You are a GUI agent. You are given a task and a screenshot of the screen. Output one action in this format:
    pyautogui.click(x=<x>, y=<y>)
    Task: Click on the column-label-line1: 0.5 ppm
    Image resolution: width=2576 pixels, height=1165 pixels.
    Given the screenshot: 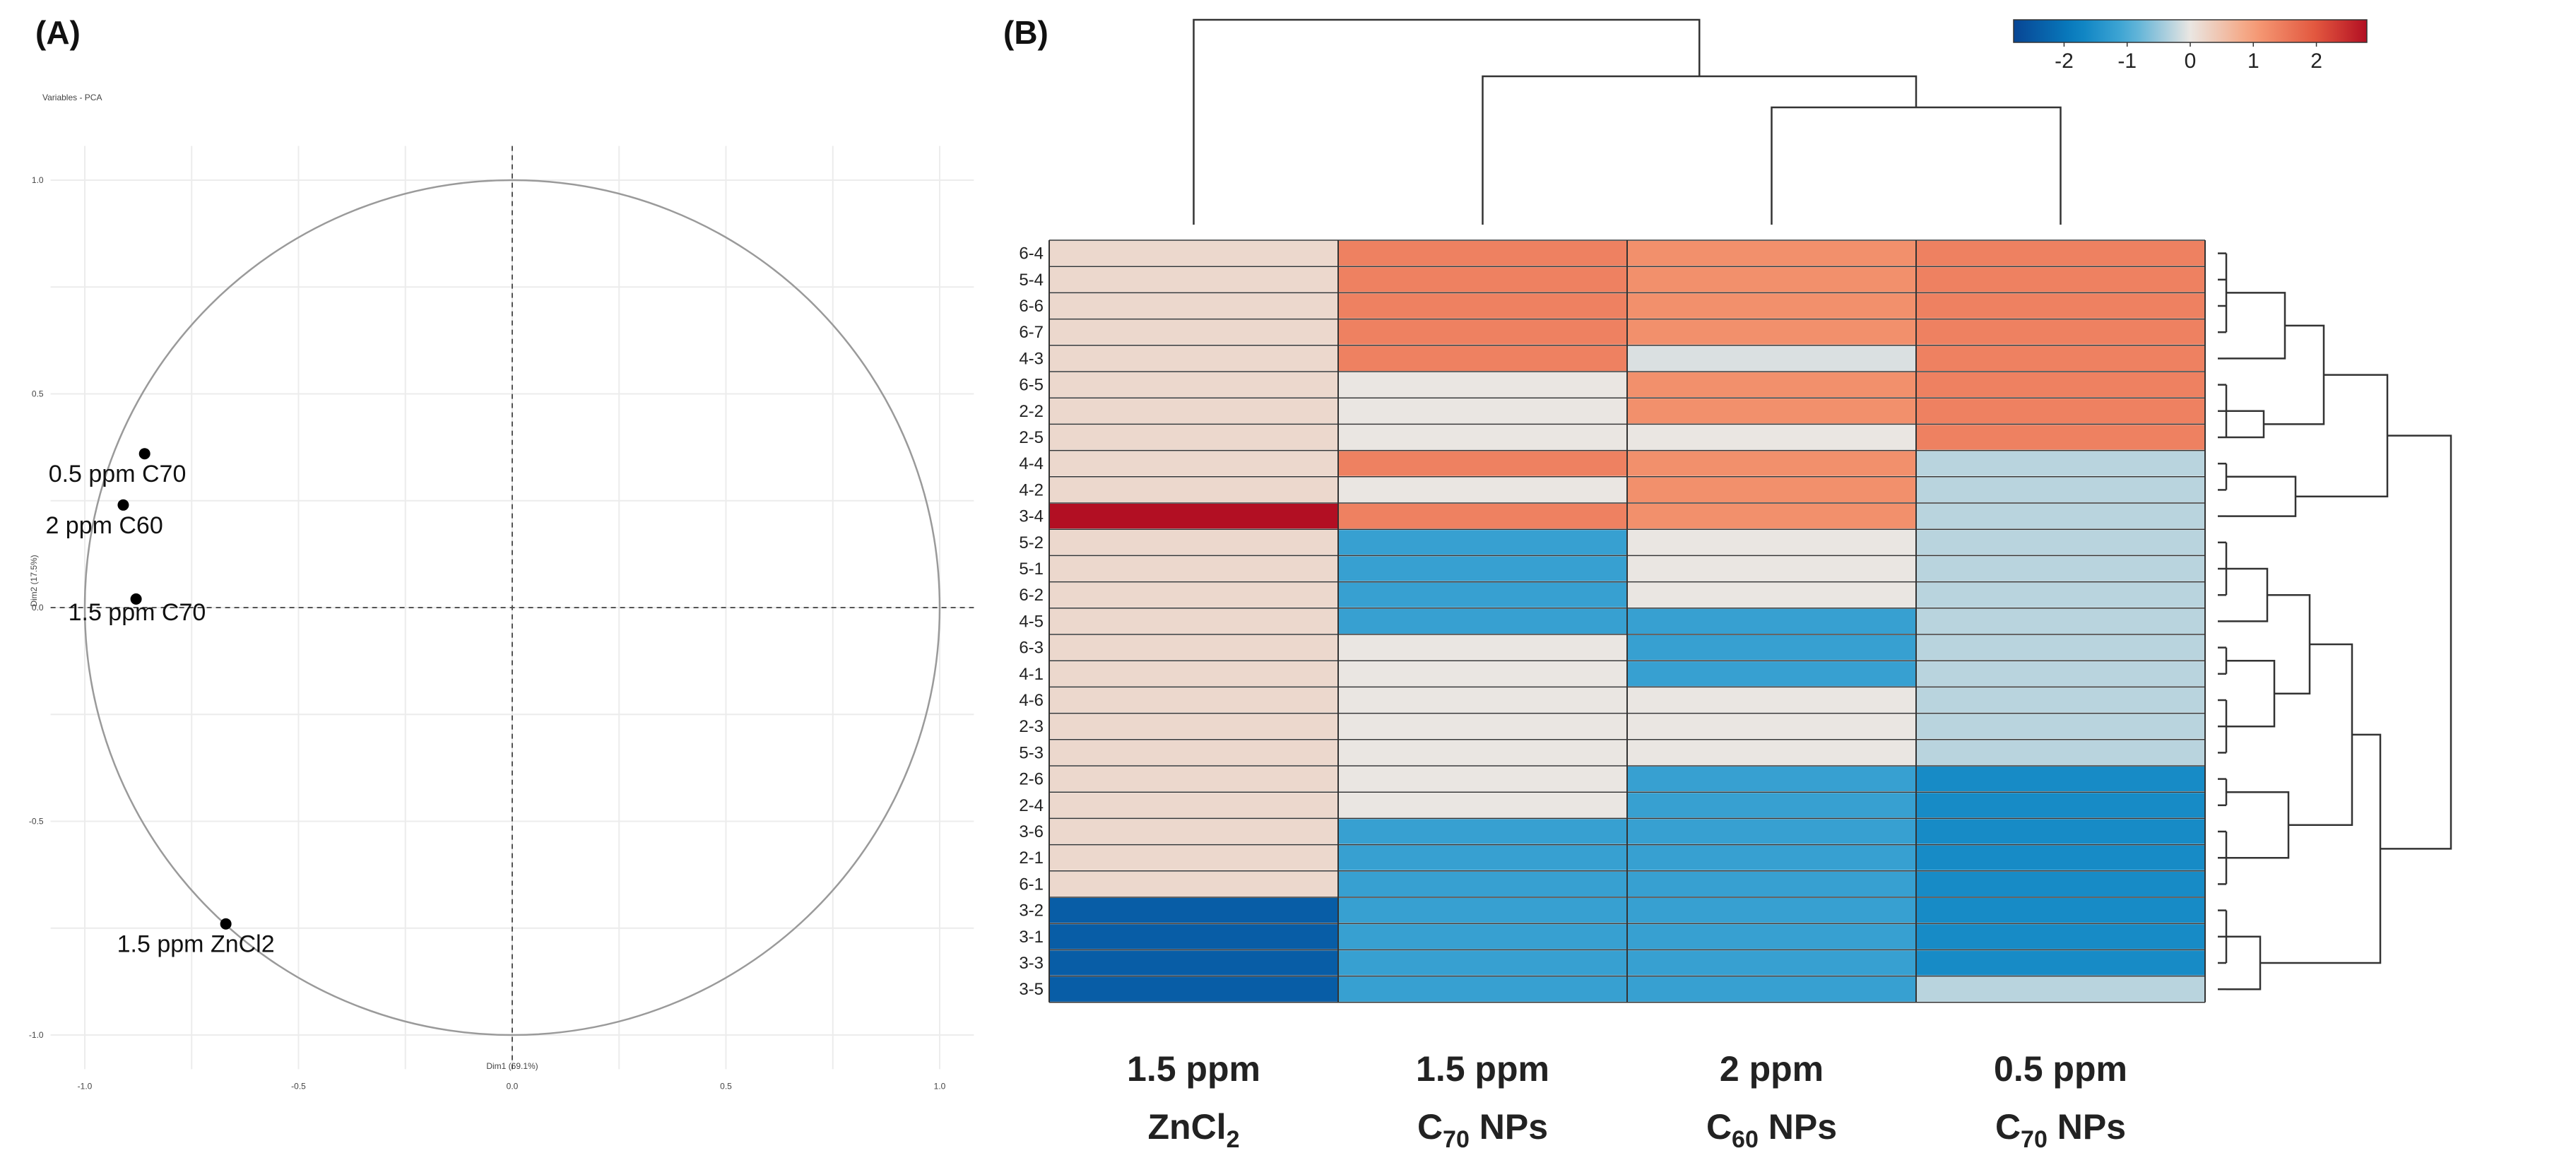 What is the action you would take?
    pyautogui.click(x=2060, y=1069)
    